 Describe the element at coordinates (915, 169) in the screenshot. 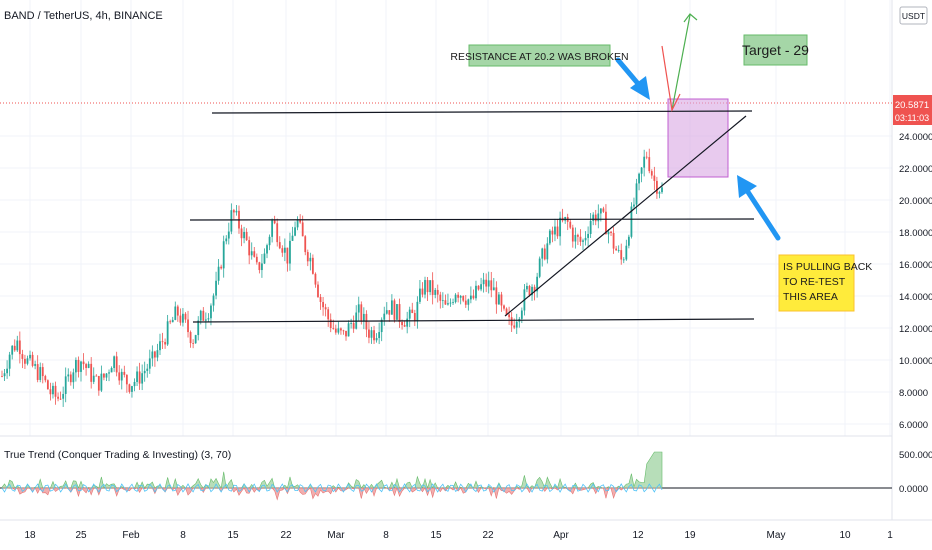

I see `price-tick-label: 22.0000` at that location.